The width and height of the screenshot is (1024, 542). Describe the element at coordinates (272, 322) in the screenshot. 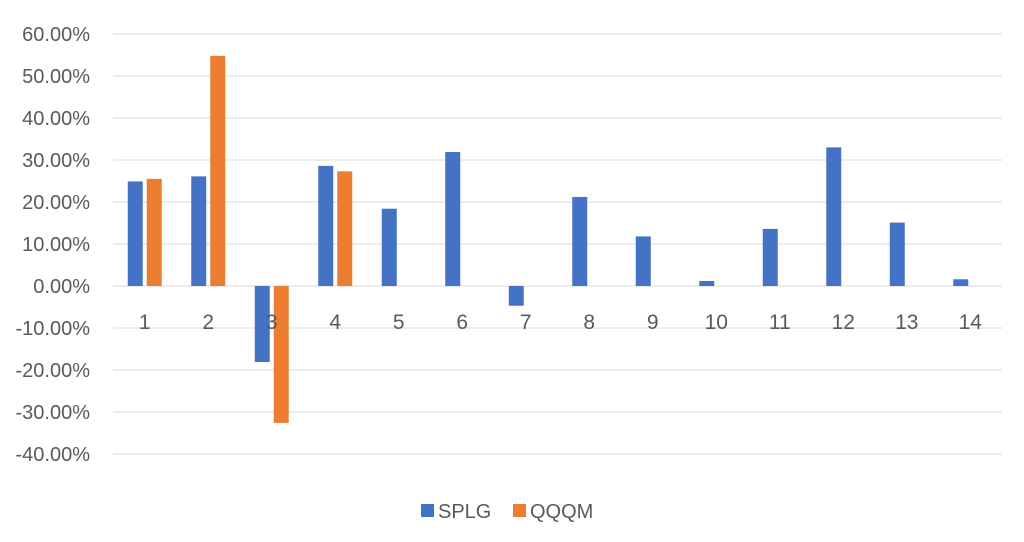

I see `x-category-label: 3` at that location.